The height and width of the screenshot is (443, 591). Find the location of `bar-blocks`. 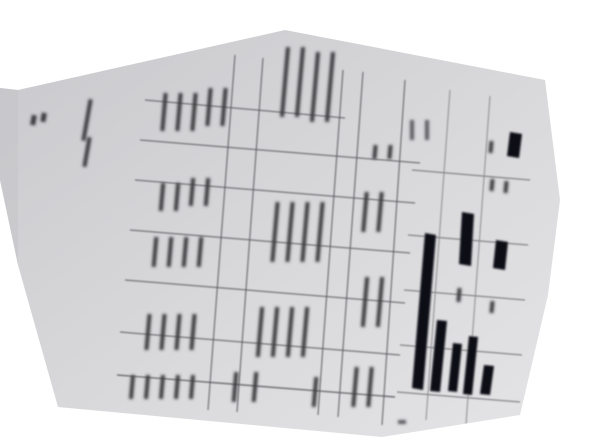

bar-blocks is located at coordinates (467, 263).